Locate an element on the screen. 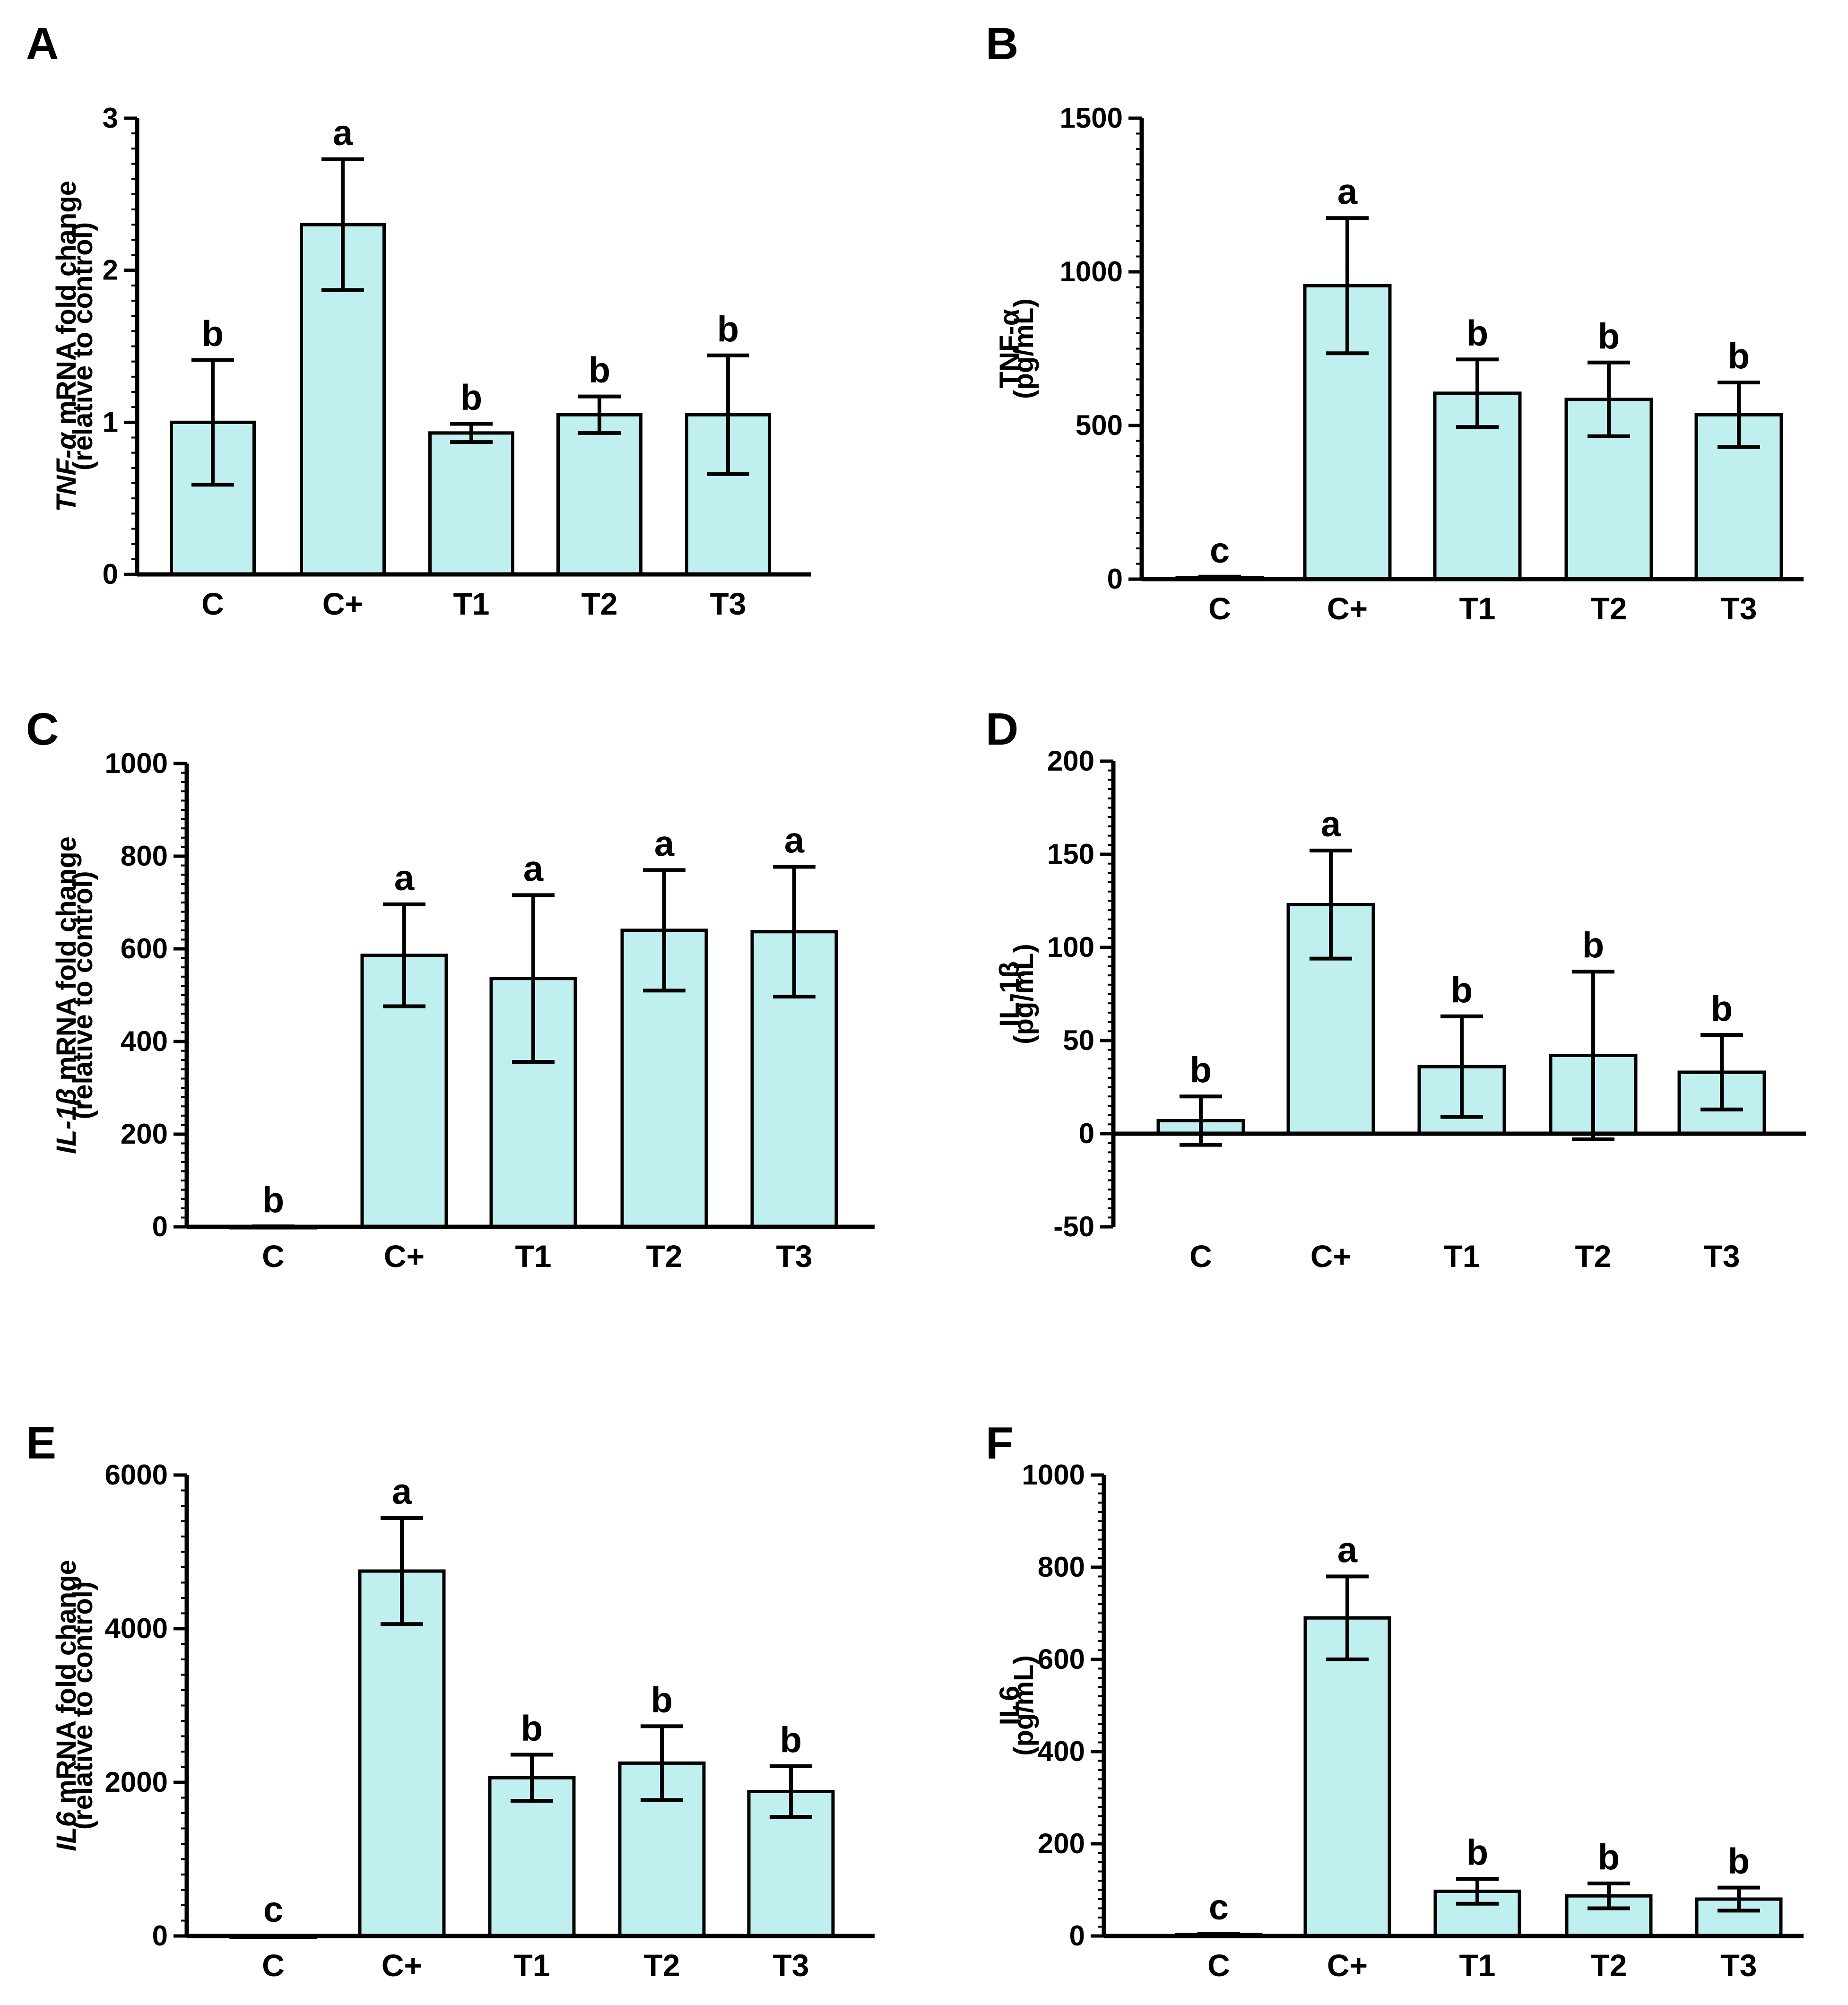 The width and height of the screenshot is (1848, 2005). bar-T1 is located at coordinates (471, 503).